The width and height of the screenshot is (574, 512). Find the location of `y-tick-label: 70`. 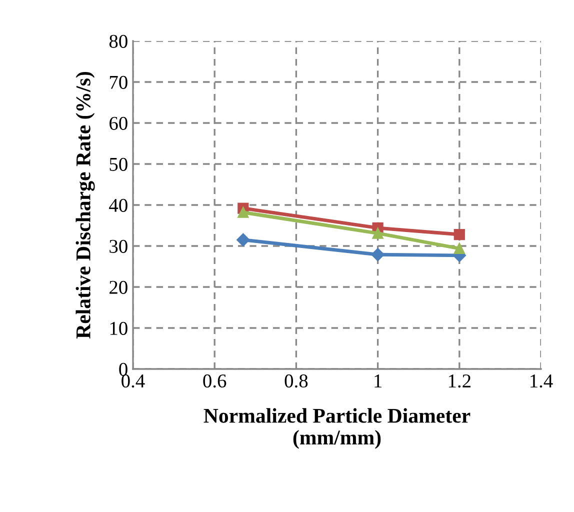

y-tick-label: 70 is located at coordinates (119, 82).